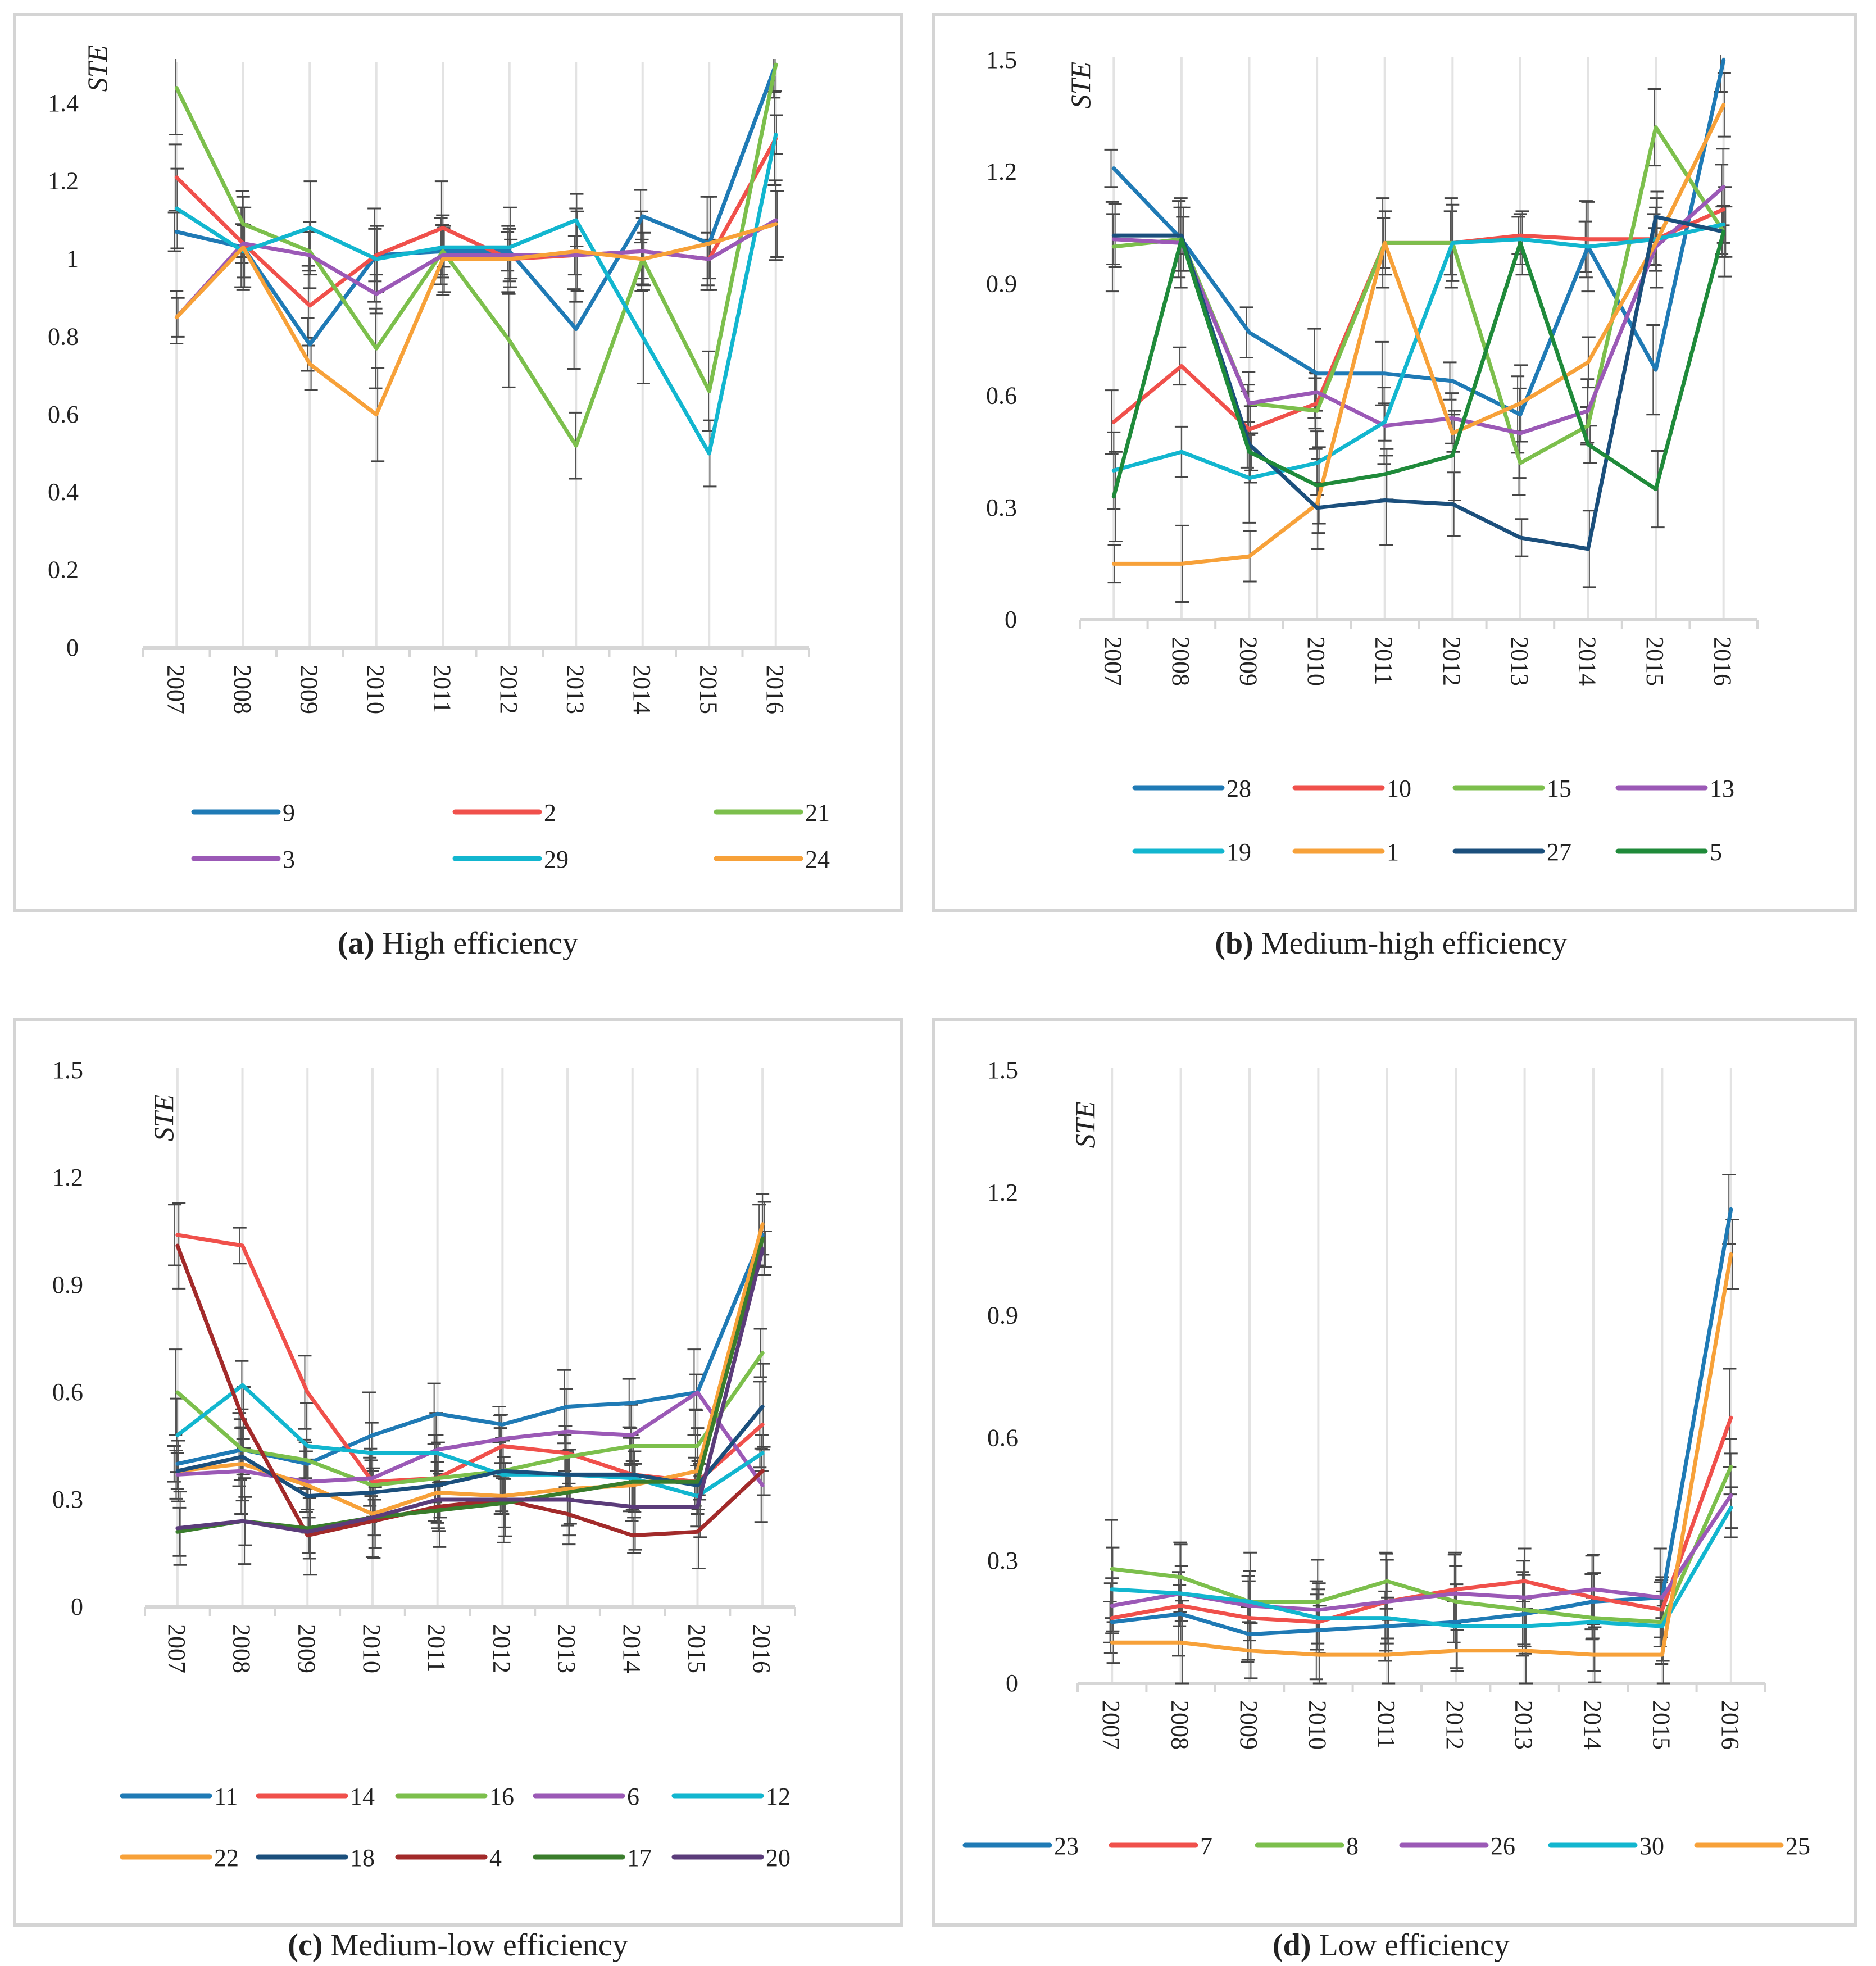 This screenshot has height=1966, width=1876. Describe the element at coordinates (1234, 943) in the screenshot. I see `caption-b-letter: (b)` at that location.